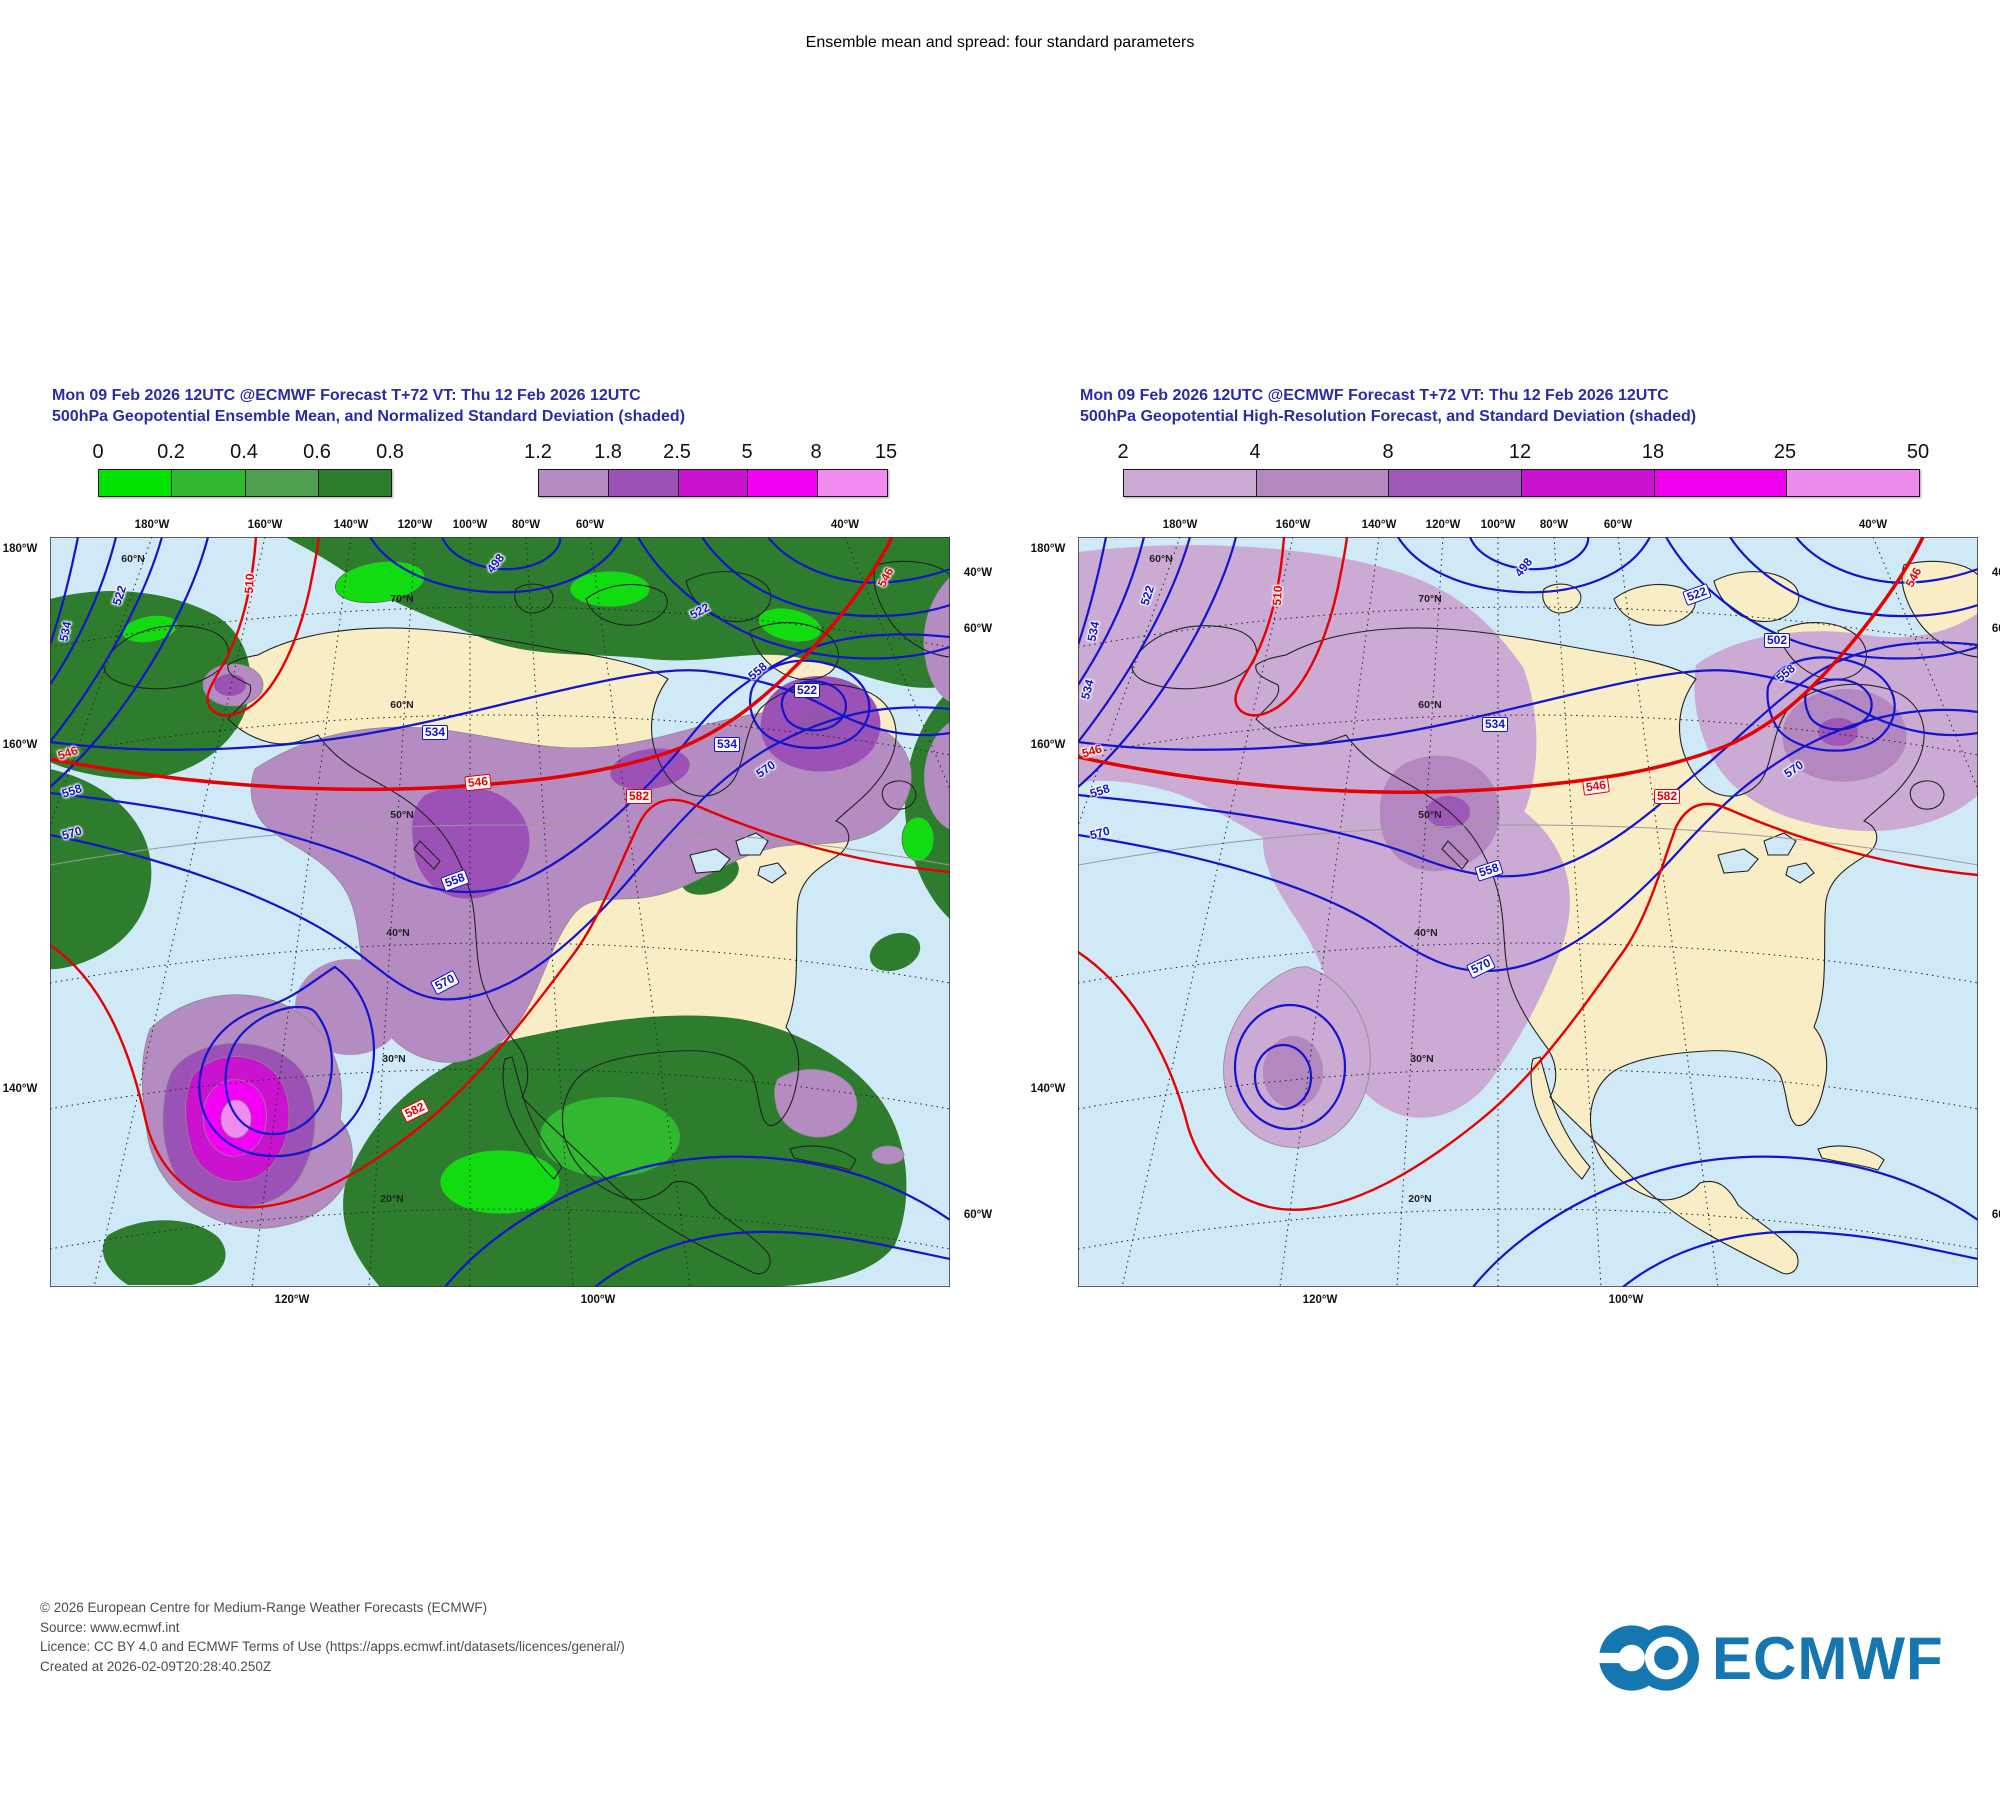 This screenshot has width=2000, height=1800. I want to click on colorbar-tick: 25, so click(1785, 452).